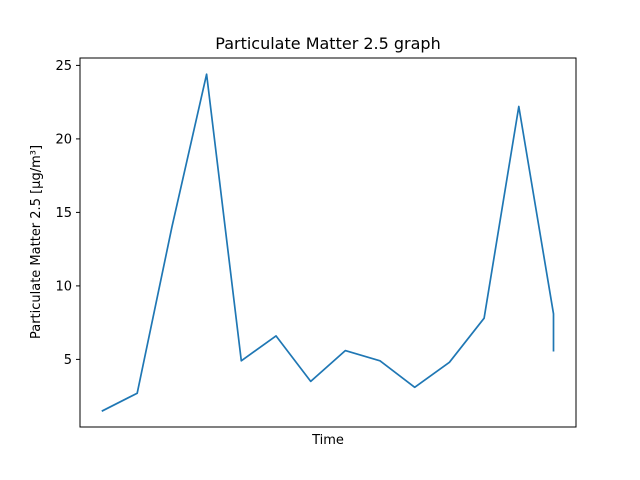 This screenshot has width=640, height=480. What do you see at coordinates (327, 43) in the screenshot?
I see `chart-title: Particulate Matter 2.5 graph` at bounding box center [327, 43].